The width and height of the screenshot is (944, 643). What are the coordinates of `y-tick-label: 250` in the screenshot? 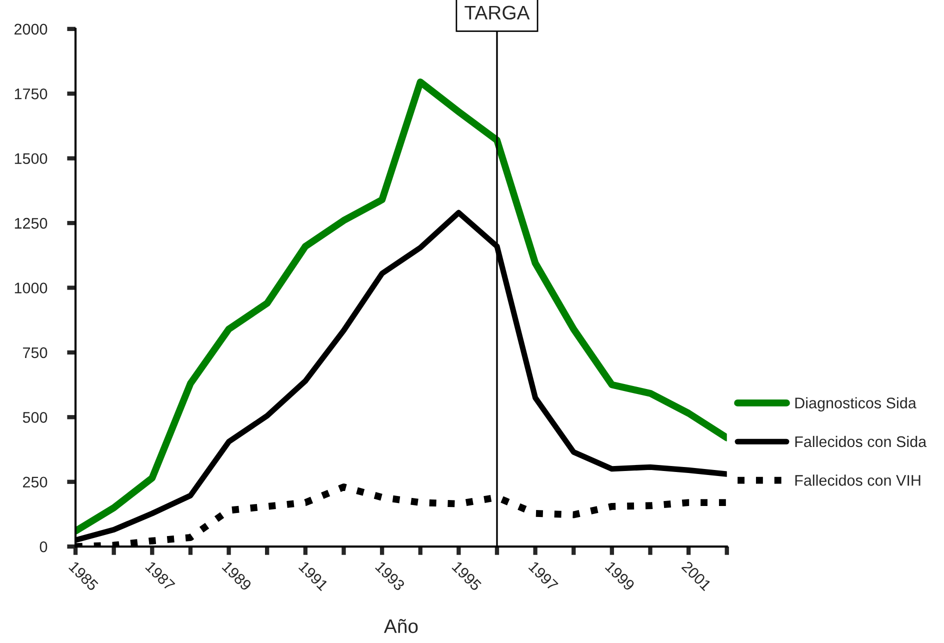 It's located at (35, 482).